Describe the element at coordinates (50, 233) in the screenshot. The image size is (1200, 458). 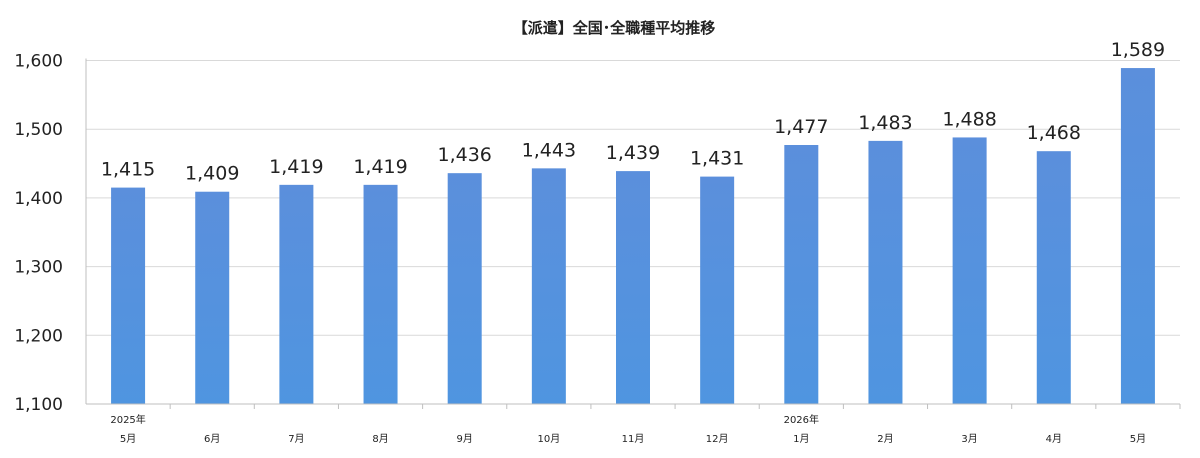
I see `y-axis: 1,100 1,200 1,300 1,400 1,500 1,600` at that location.